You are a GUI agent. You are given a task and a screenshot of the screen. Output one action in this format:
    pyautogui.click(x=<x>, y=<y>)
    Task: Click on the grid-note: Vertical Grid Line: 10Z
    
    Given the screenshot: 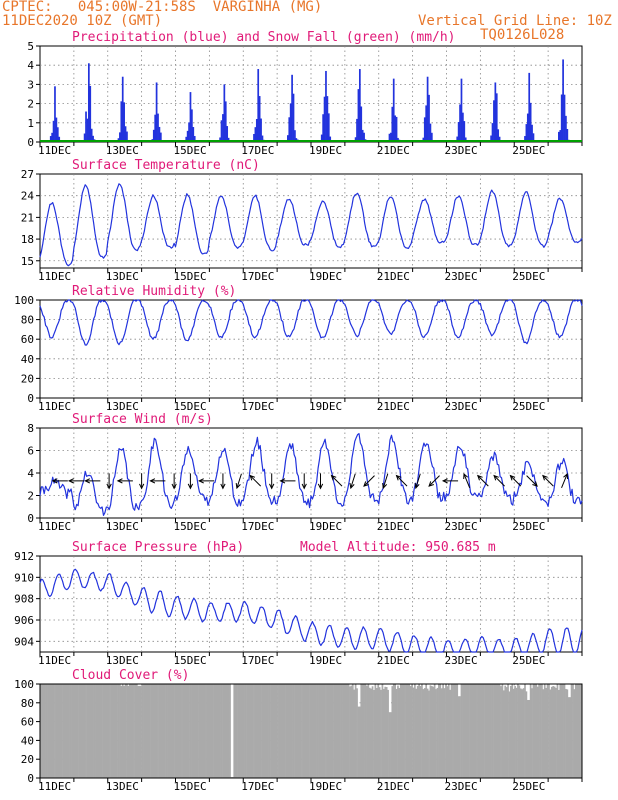 What is the action you would take?
    pyautogui.click(x=515, y=21)
    